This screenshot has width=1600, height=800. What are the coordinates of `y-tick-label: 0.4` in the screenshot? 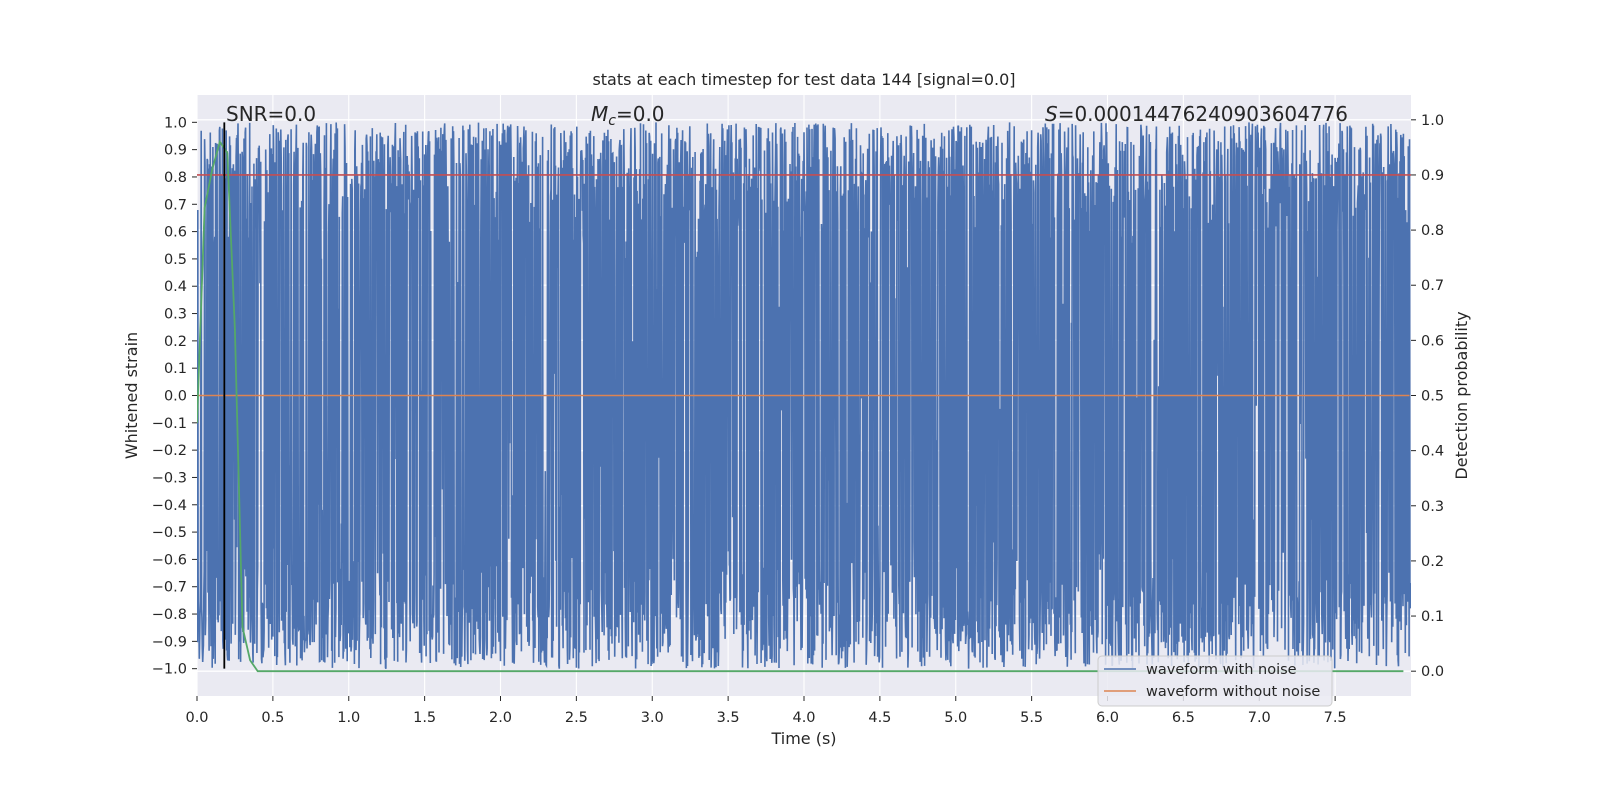 It's located at (175, 287).